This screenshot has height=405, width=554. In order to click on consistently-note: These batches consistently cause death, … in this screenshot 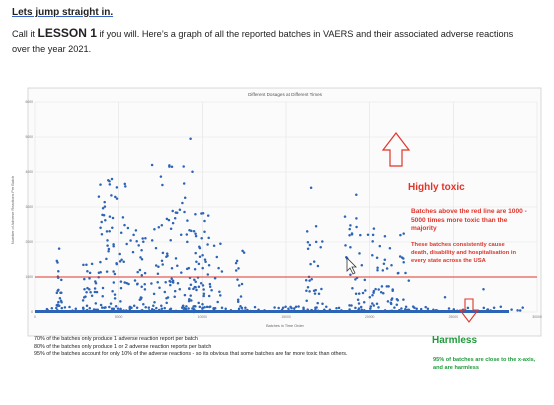, I will do `click(464, 253)`.